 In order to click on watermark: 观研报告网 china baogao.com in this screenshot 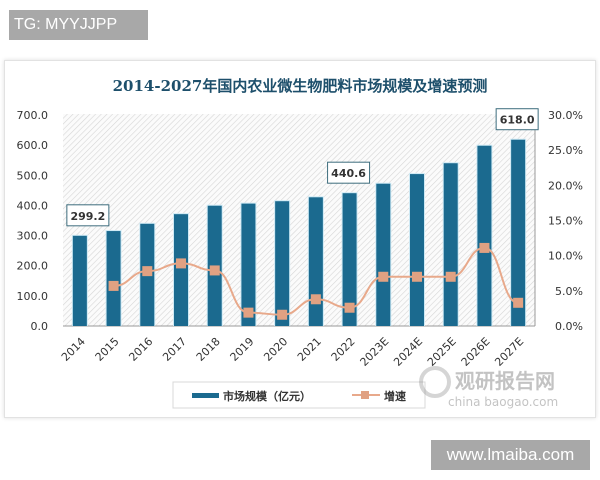, I will do `click(488, 387)`.